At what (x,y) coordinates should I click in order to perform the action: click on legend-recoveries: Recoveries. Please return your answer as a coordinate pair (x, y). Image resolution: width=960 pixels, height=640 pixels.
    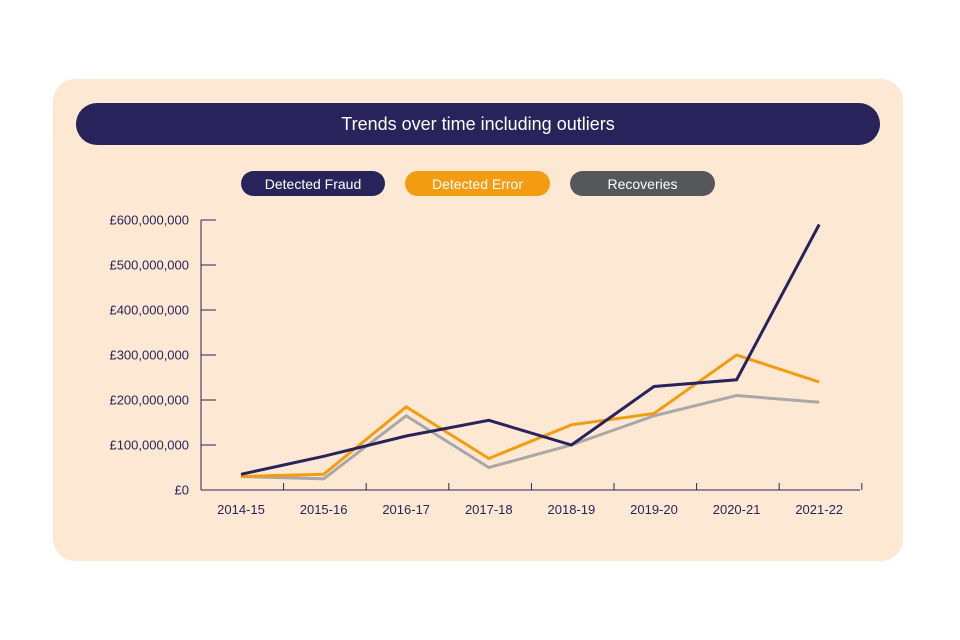
    Looking at the image, I should click on (642, 183).